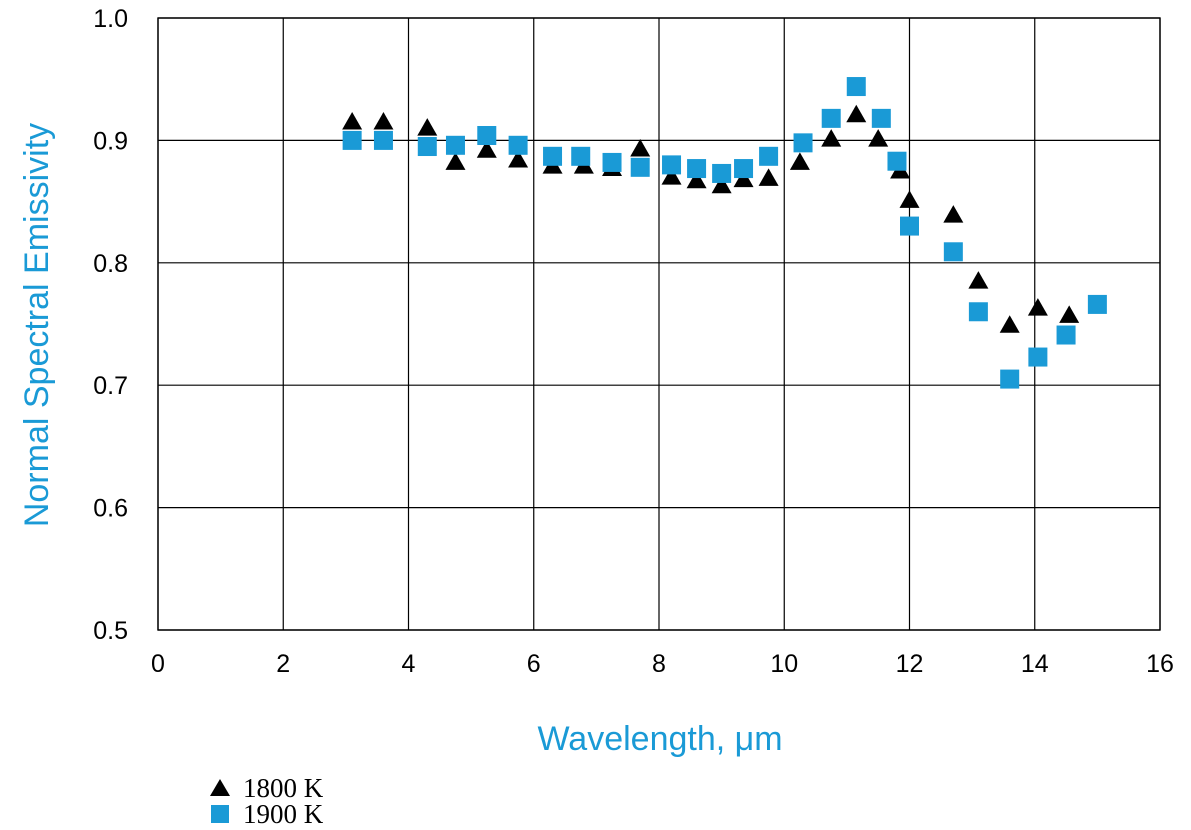 Image resolution: width=1191 pixels, height=830 pixels. Describe the element at coordinates (784, 664) in the screenshot. I see `x-tick-label: 10` at that location.